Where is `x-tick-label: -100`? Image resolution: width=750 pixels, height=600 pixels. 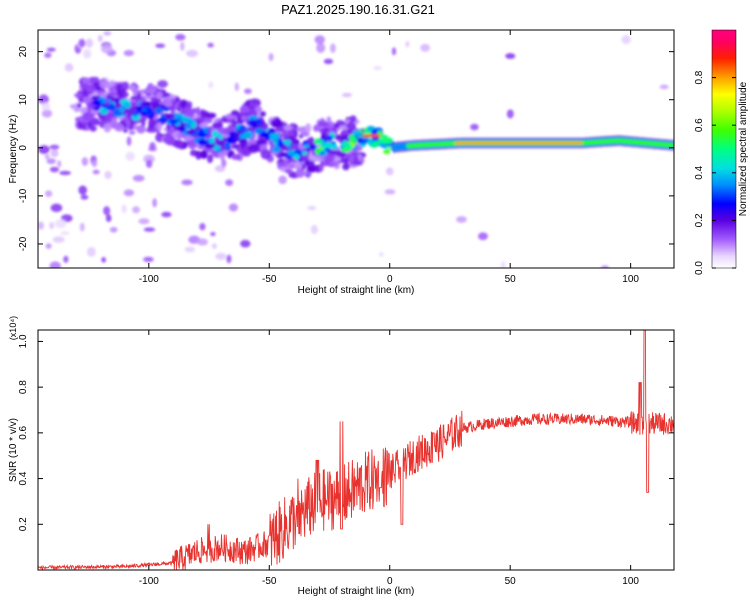 x-tick-label: -100 is located at coordinates (149, 581).